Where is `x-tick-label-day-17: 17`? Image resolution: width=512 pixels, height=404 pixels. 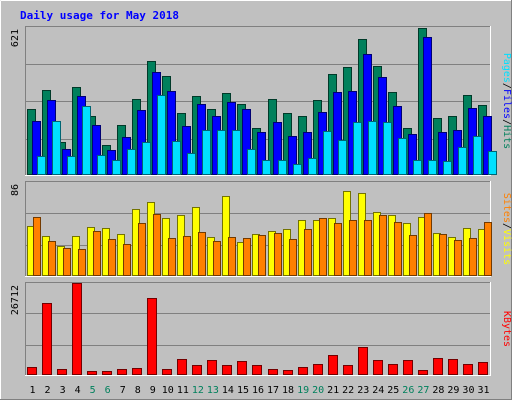 x-tick-label-day-17: 17 is located at coordinates (273, 390).